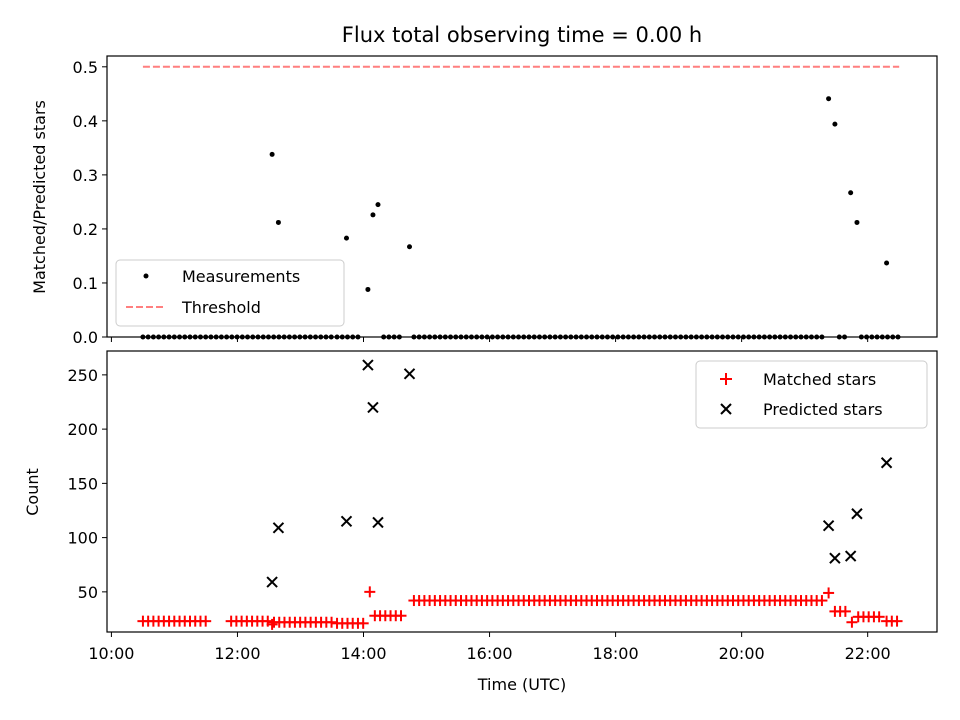 This screenshot has height=720, width=960. What do you see at coordinates (111, 653) in the screenshot?
I see `x-tick-label: 10:00` at bounding box center [111, 653].